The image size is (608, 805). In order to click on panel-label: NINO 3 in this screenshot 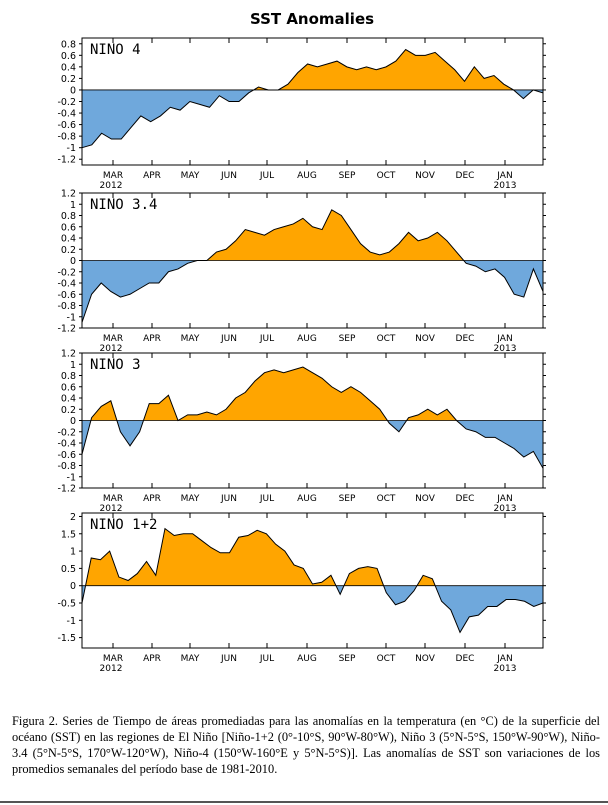, I will do `click(115, 365)`.